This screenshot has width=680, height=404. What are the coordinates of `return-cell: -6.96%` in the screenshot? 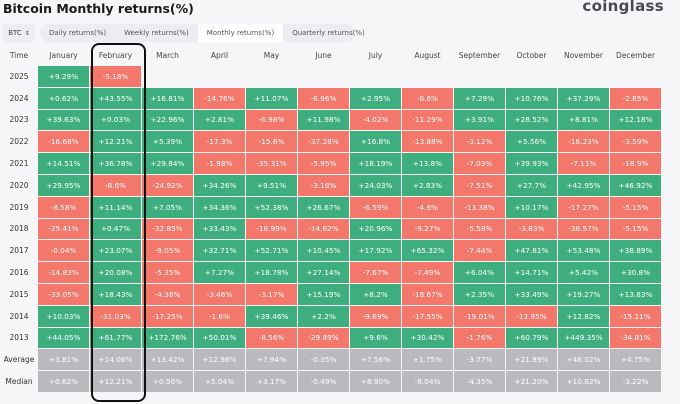 It's located at (323, 98).